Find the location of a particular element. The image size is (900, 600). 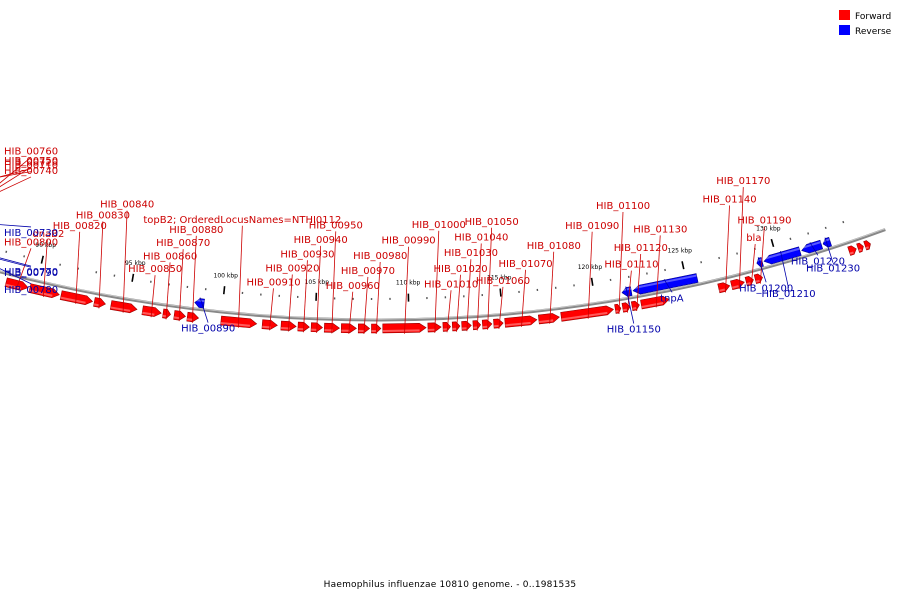

gene-label: HIB_00750 is located at coordinates (31, 161).